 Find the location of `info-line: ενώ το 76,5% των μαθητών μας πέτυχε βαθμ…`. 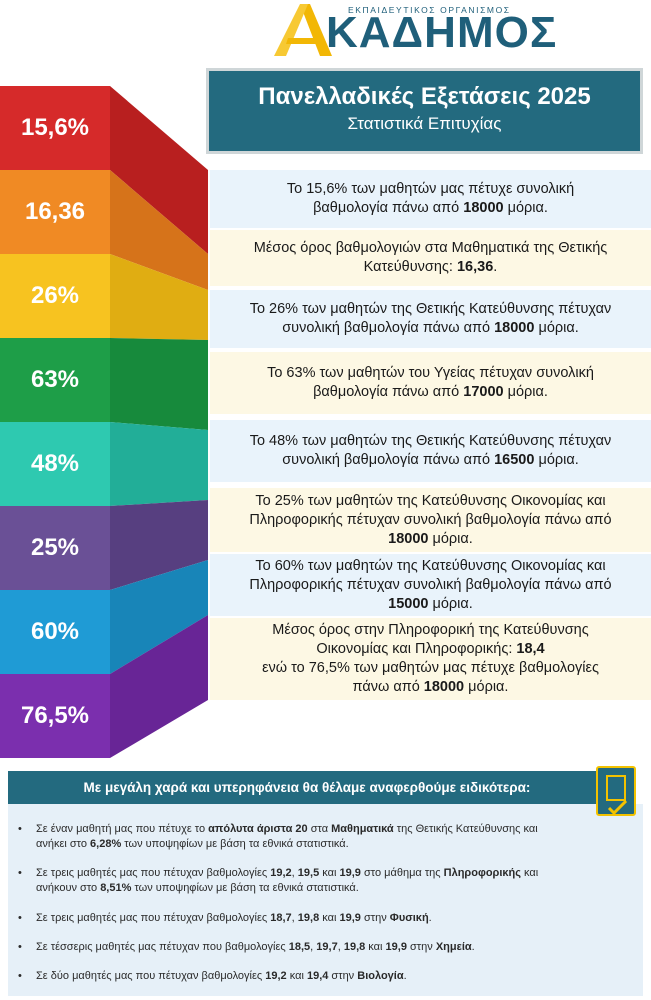

info-line: ενώ το 76,5% των μαθητών μας πέτυχε βαθμ… is located at coordinates (430, 668).